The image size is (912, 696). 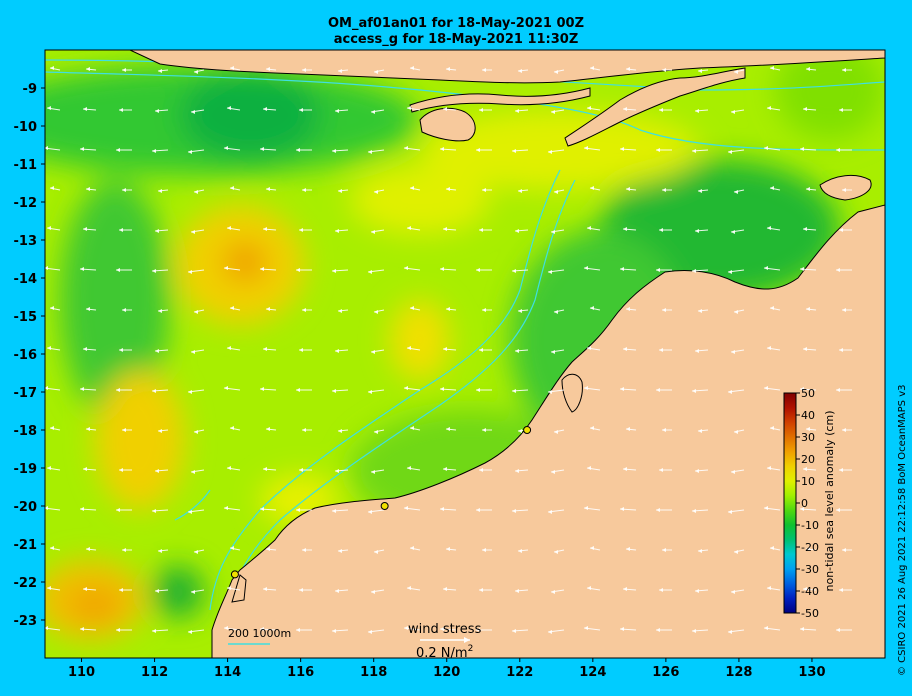 What do you see at coordinates (81, 672) in the screenshot?
I see `lon-tick-label: 110` at bounding box center [81, 672].